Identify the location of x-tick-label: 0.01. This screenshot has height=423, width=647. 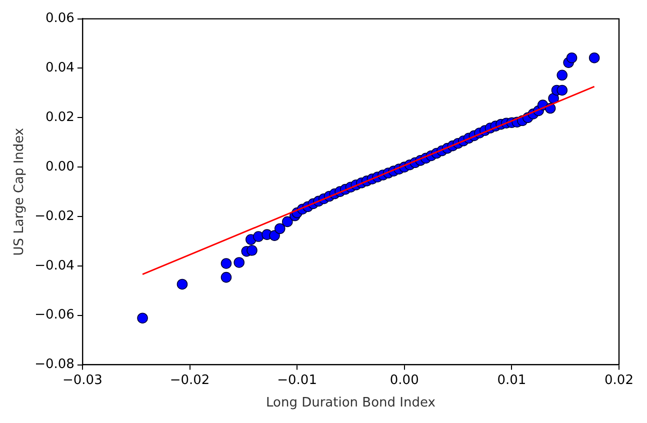
(511, 380).